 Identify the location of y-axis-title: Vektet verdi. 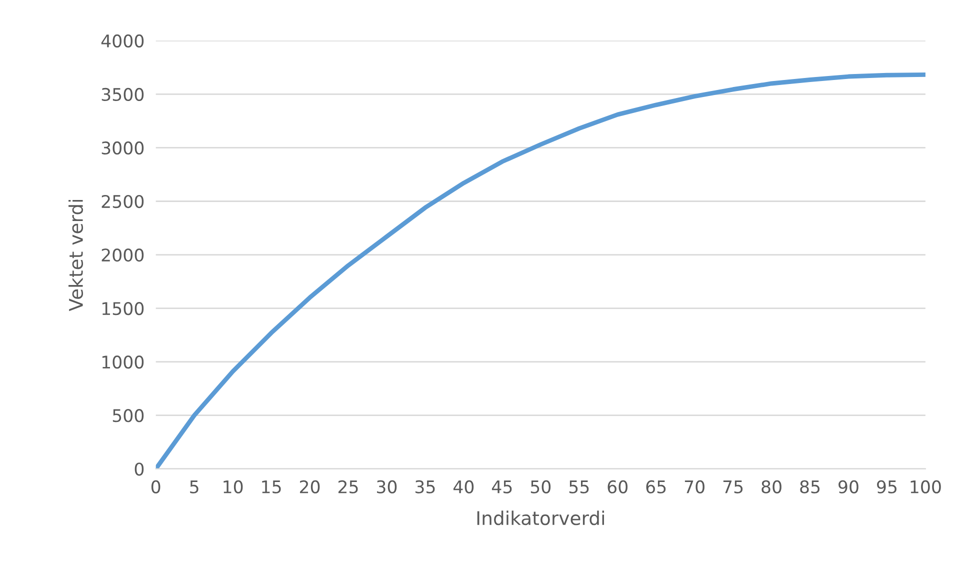
(76, 256).